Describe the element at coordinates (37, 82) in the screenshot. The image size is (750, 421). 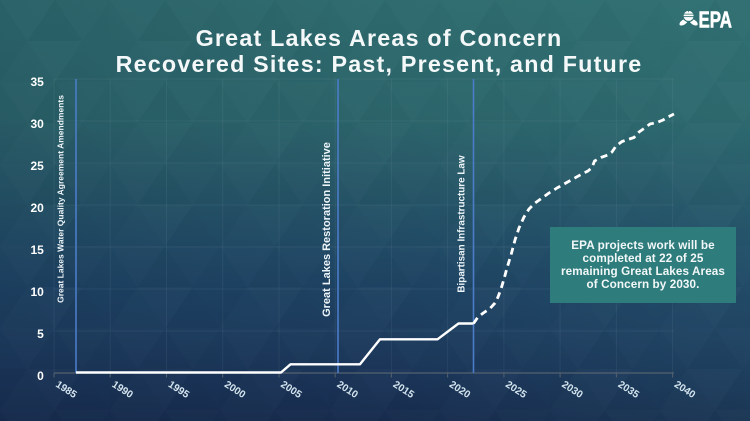
I see `svg-text: 35` at that location.